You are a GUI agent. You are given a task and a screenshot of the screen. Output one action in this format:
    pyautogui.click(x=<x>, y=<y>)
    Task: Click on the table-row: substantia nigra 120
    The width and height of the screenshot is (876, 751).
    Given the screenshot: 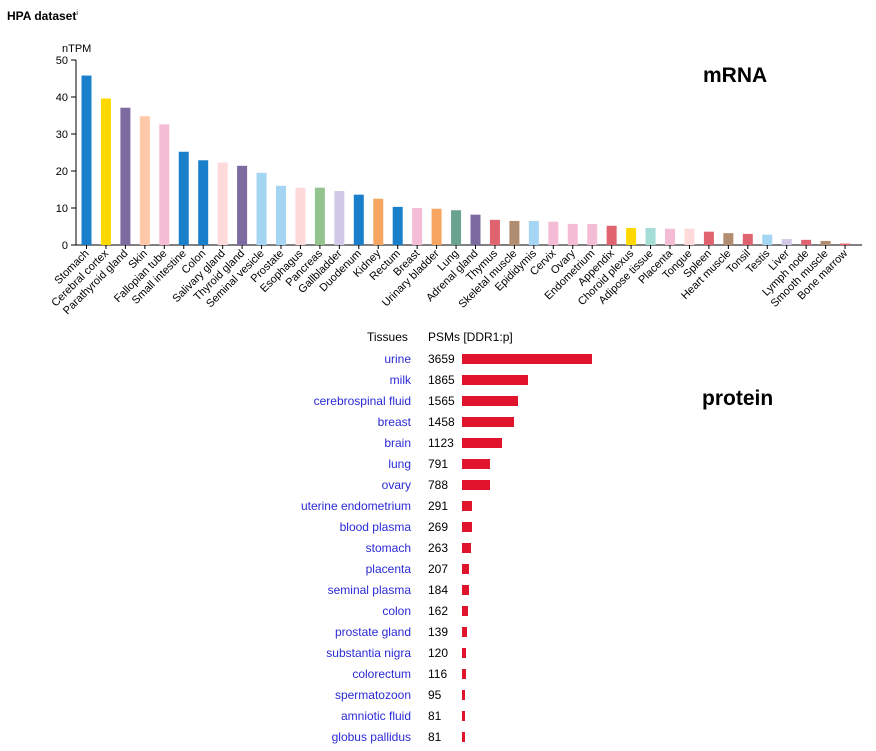 What is the action you would take?
    pyautogui.click(x=438, y=656)
    